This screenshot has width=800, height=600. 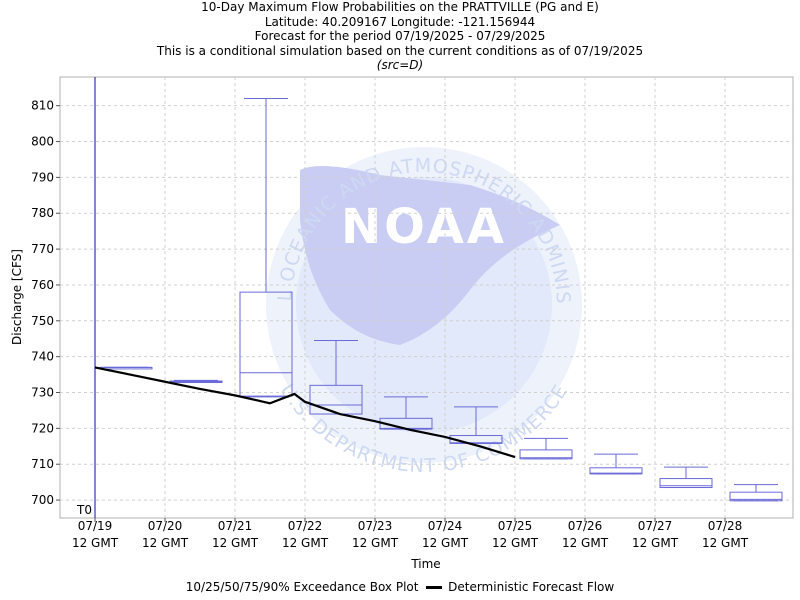 I want to click on y-tick-label: 770, so click(x=42, y=249).